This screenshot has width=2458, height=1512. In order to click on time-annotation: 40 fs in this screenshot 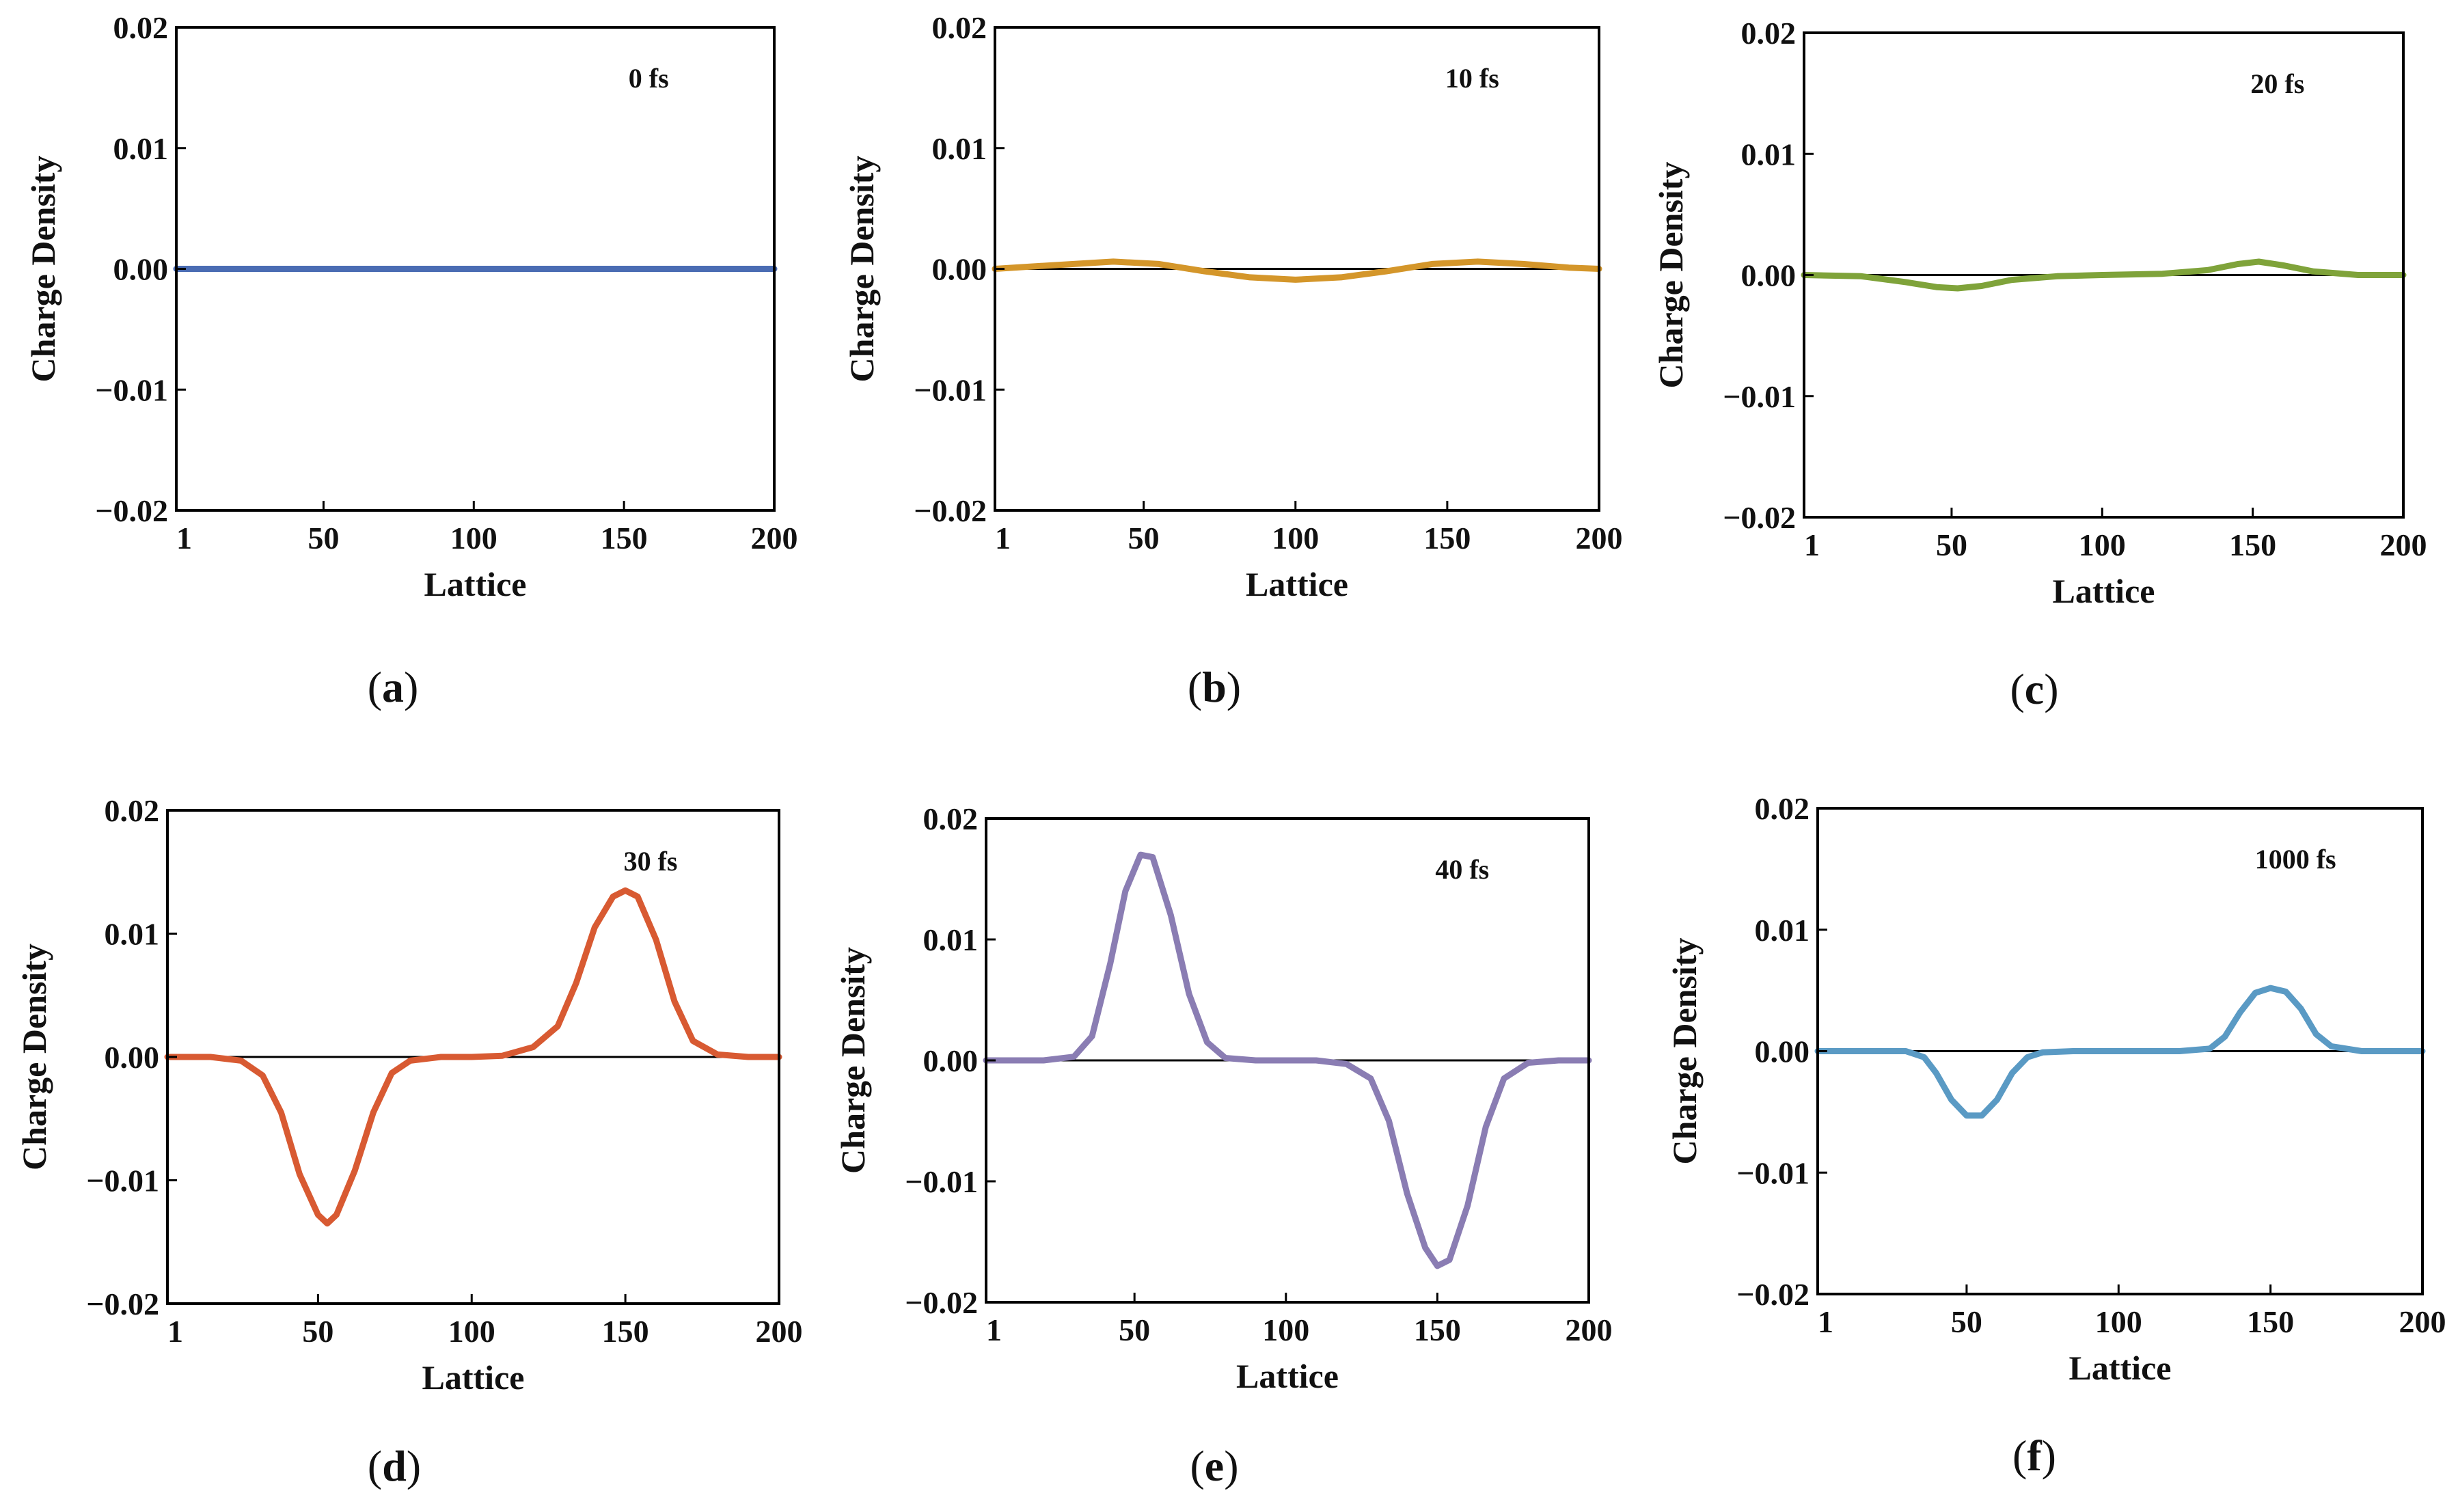, I will do `click(1462, 870)`.